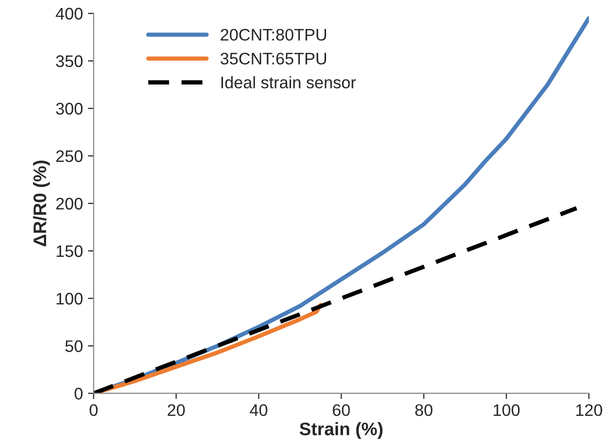 The height and width of the screenshot is (447, 604). I want to click on x-tick-label: 20, so click(176, 410).